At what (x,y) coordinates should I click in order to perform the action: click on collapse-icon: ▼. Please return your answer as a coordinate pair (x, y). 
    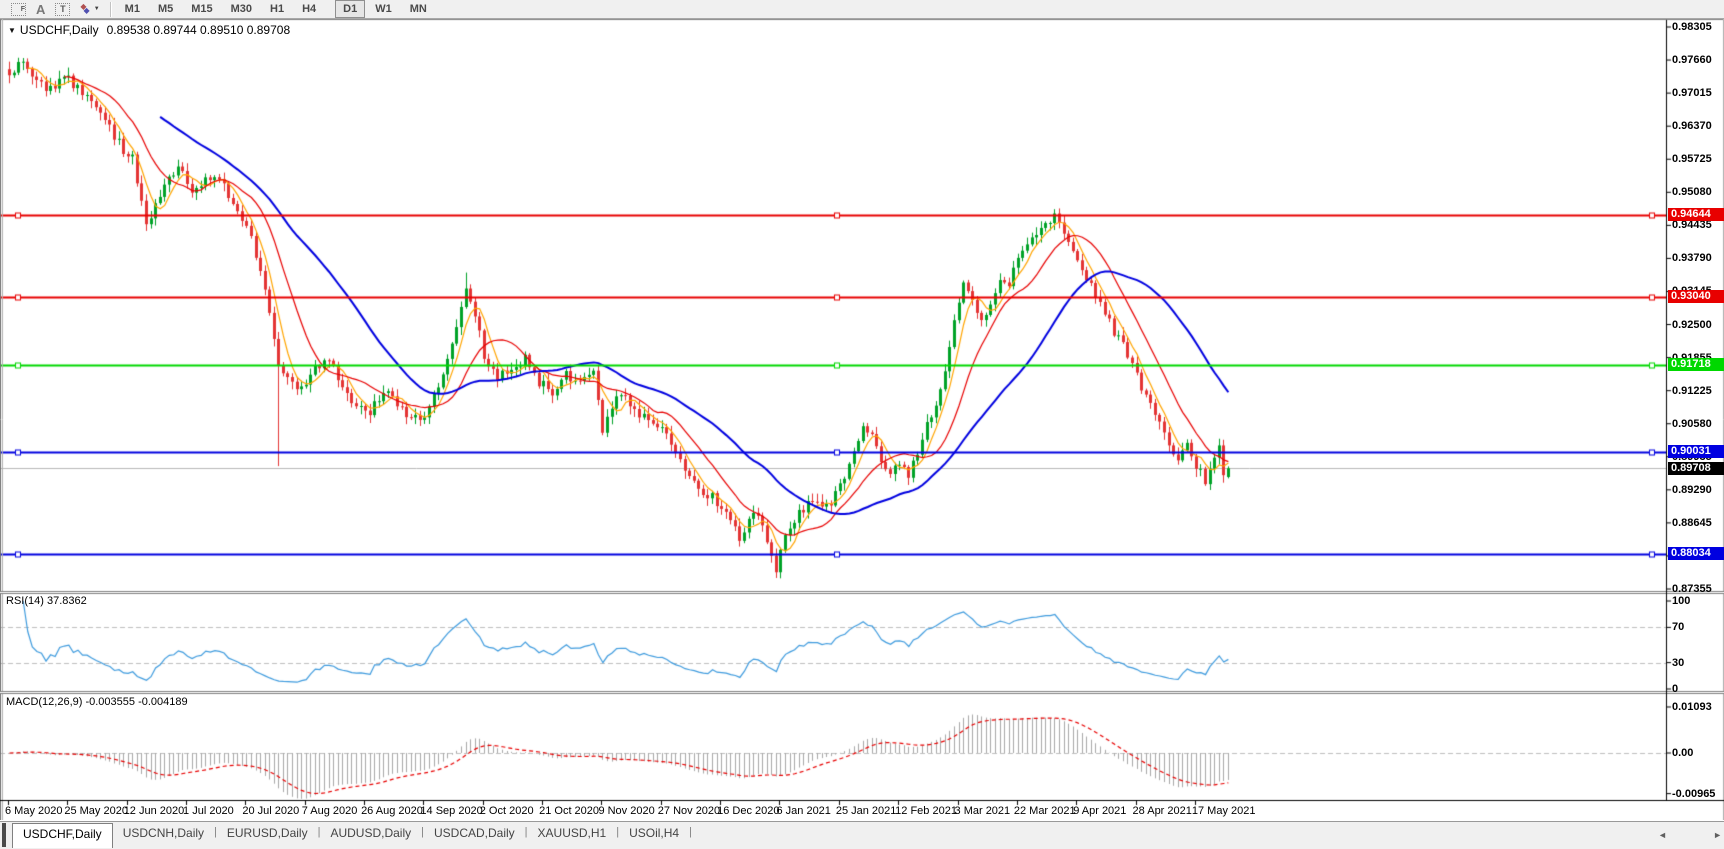
    Looking at the image, I should click on (12, 30).